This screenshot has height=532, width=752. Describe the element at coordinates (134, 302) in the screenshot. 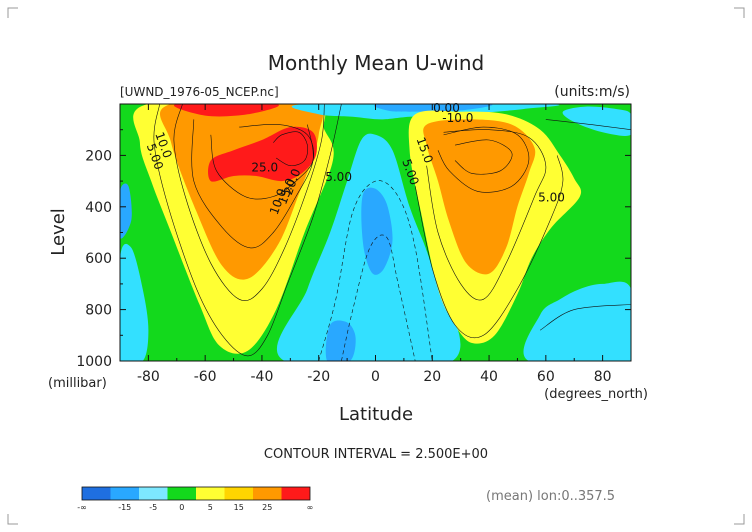

I see `contour-region-sh-cyan-low` at that location.